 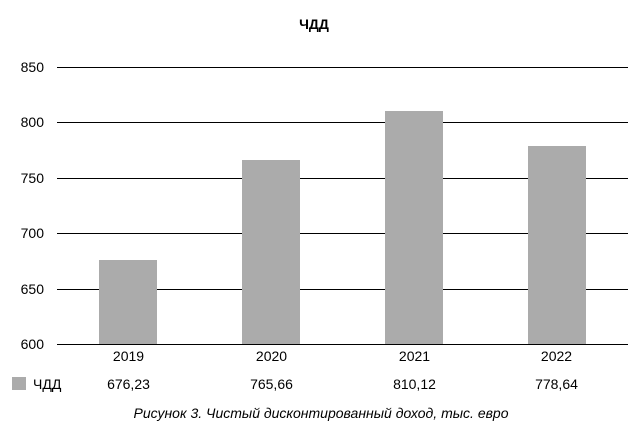 I want to click on x-axis-label-2022: 2022, so click(x=556, y=356).